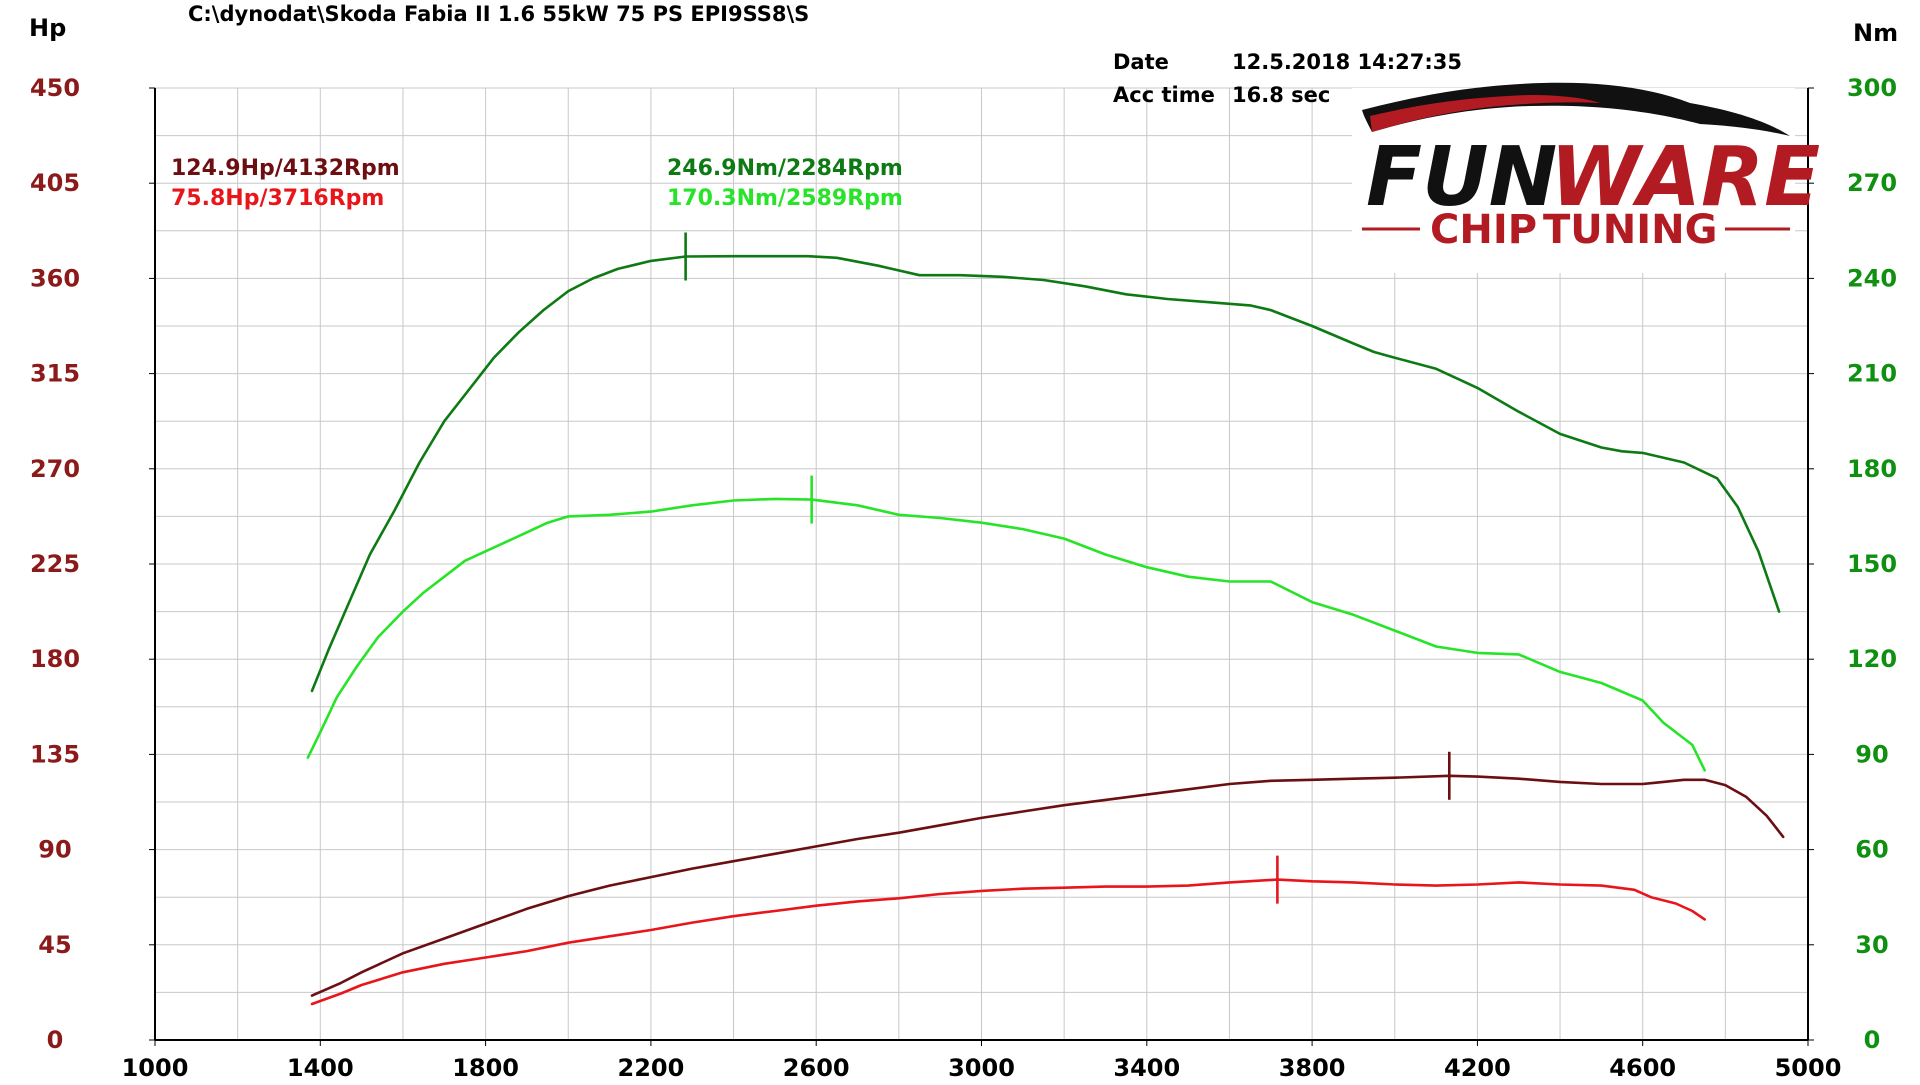 The width and height of the screenshot is (1920, 1085). Describe the element at coordinates (785, 168) in the screenshot. I see `peak-label-nm-tuned: 246.9Nm/2284Rpm` at that location.